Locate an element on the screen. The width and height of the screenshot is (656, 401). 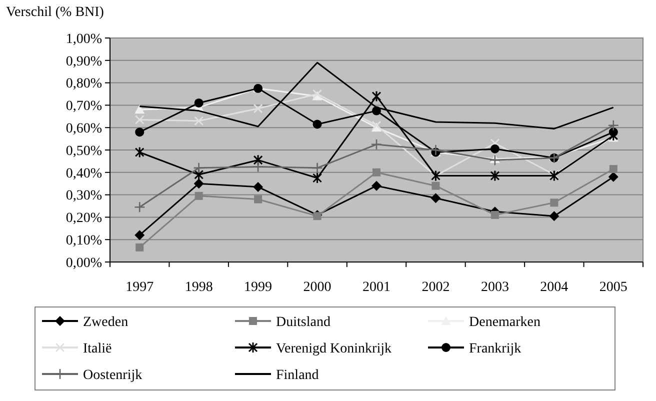
x-tick-label: 2002 is located at coordinates (436, 287).